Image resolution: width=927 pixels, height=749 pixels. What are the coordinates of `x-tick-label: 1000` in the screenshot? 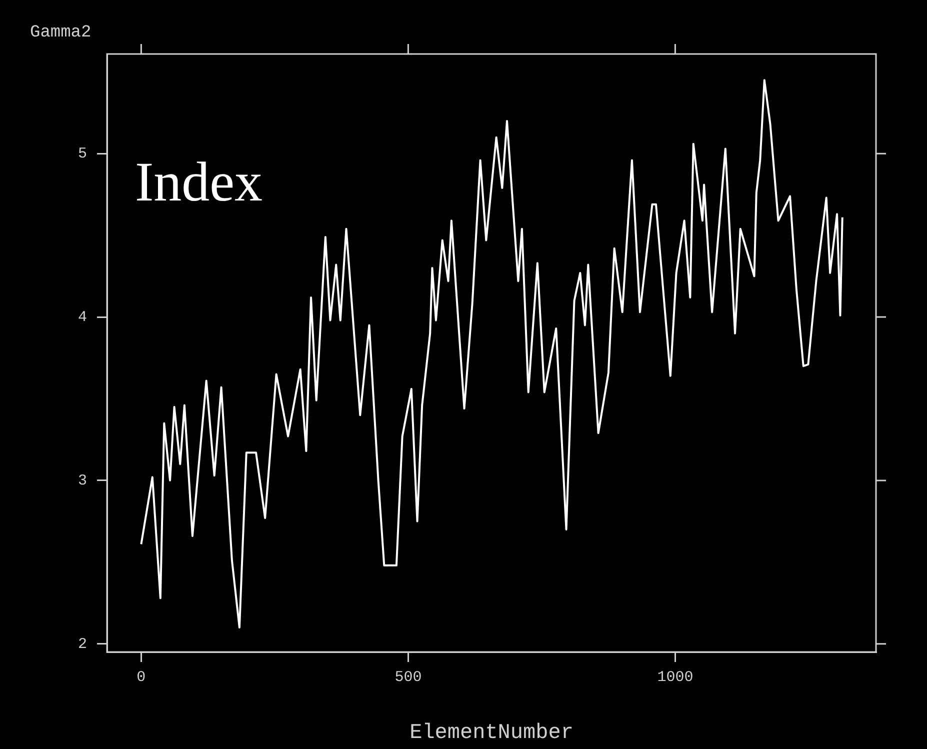 It's located at (675, 677).